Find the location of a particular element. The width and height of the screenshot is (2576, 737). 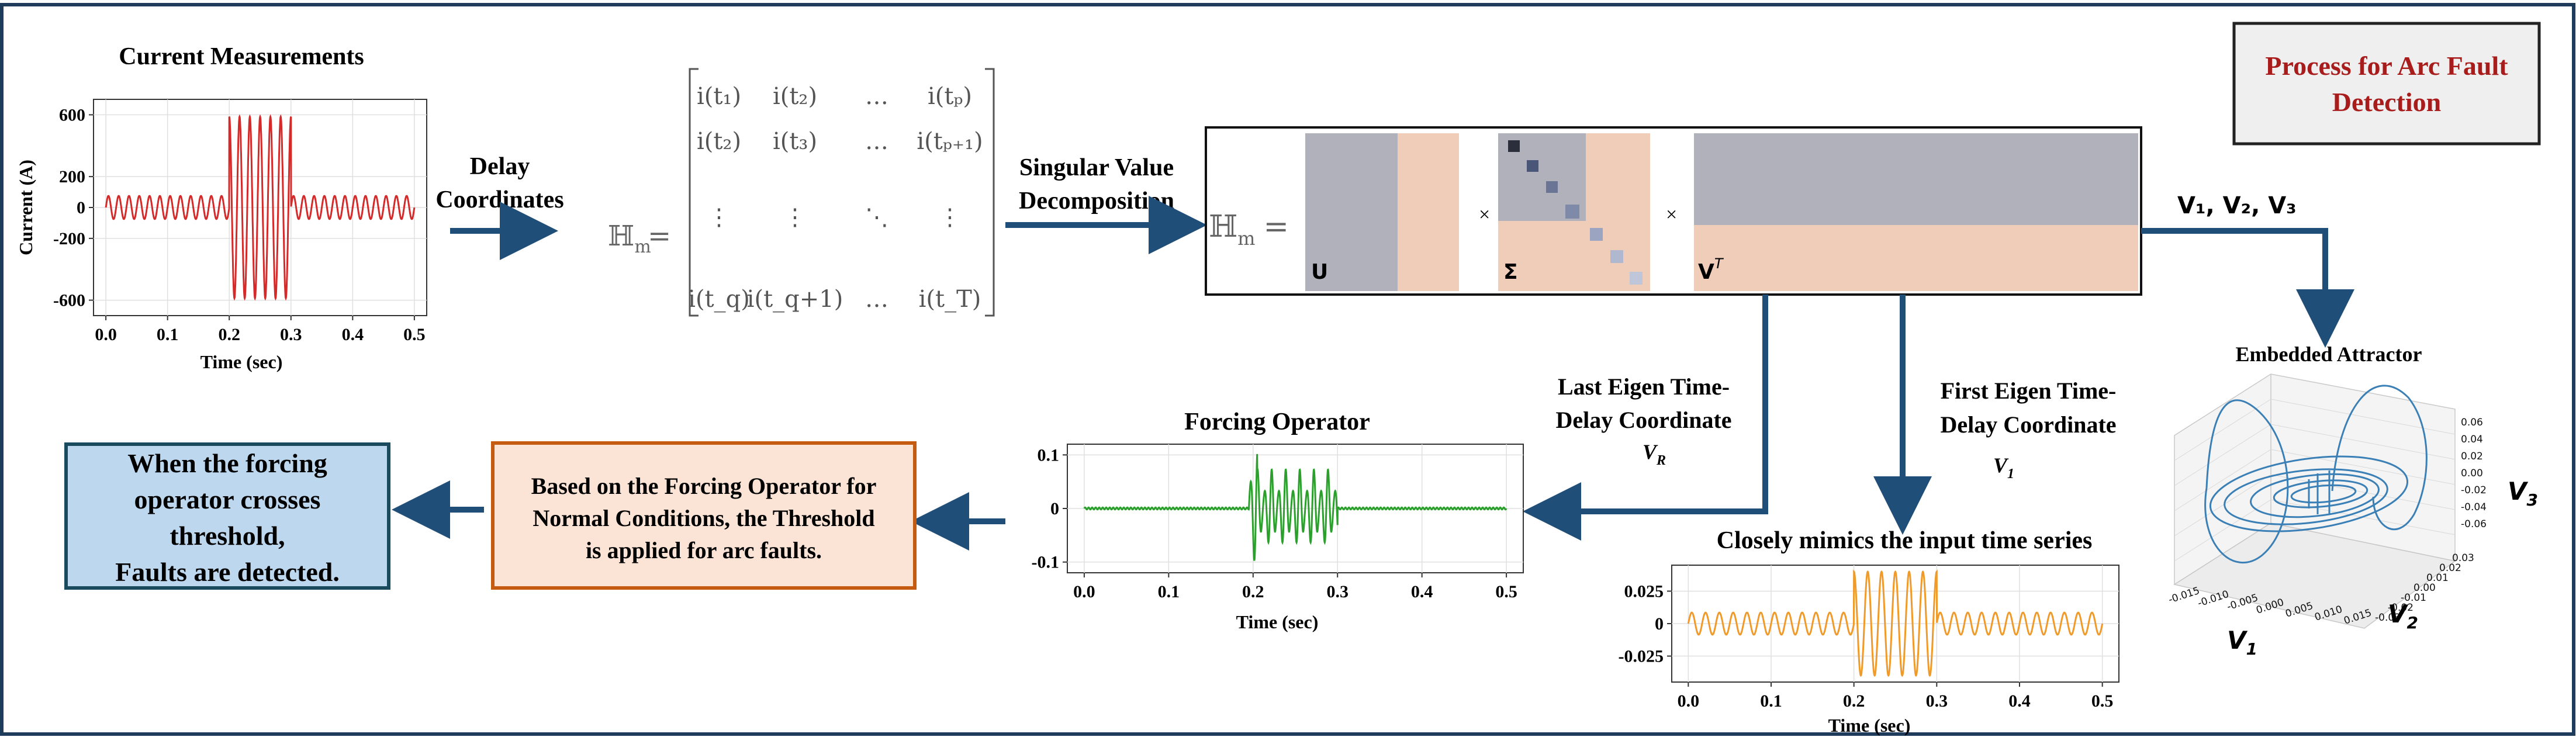

forcing-xtick-label: 0.4 is located at coordinates (1422, 592).